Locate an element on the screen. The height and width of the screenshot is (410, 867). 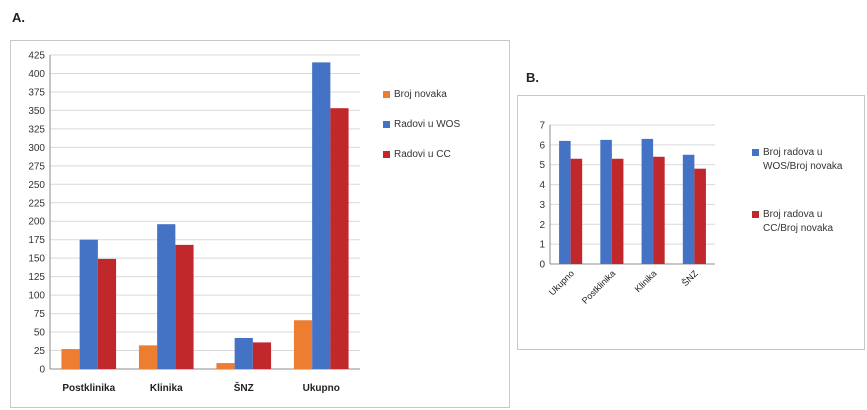
panel-b-label: B. is located at coordinates (532, 77).